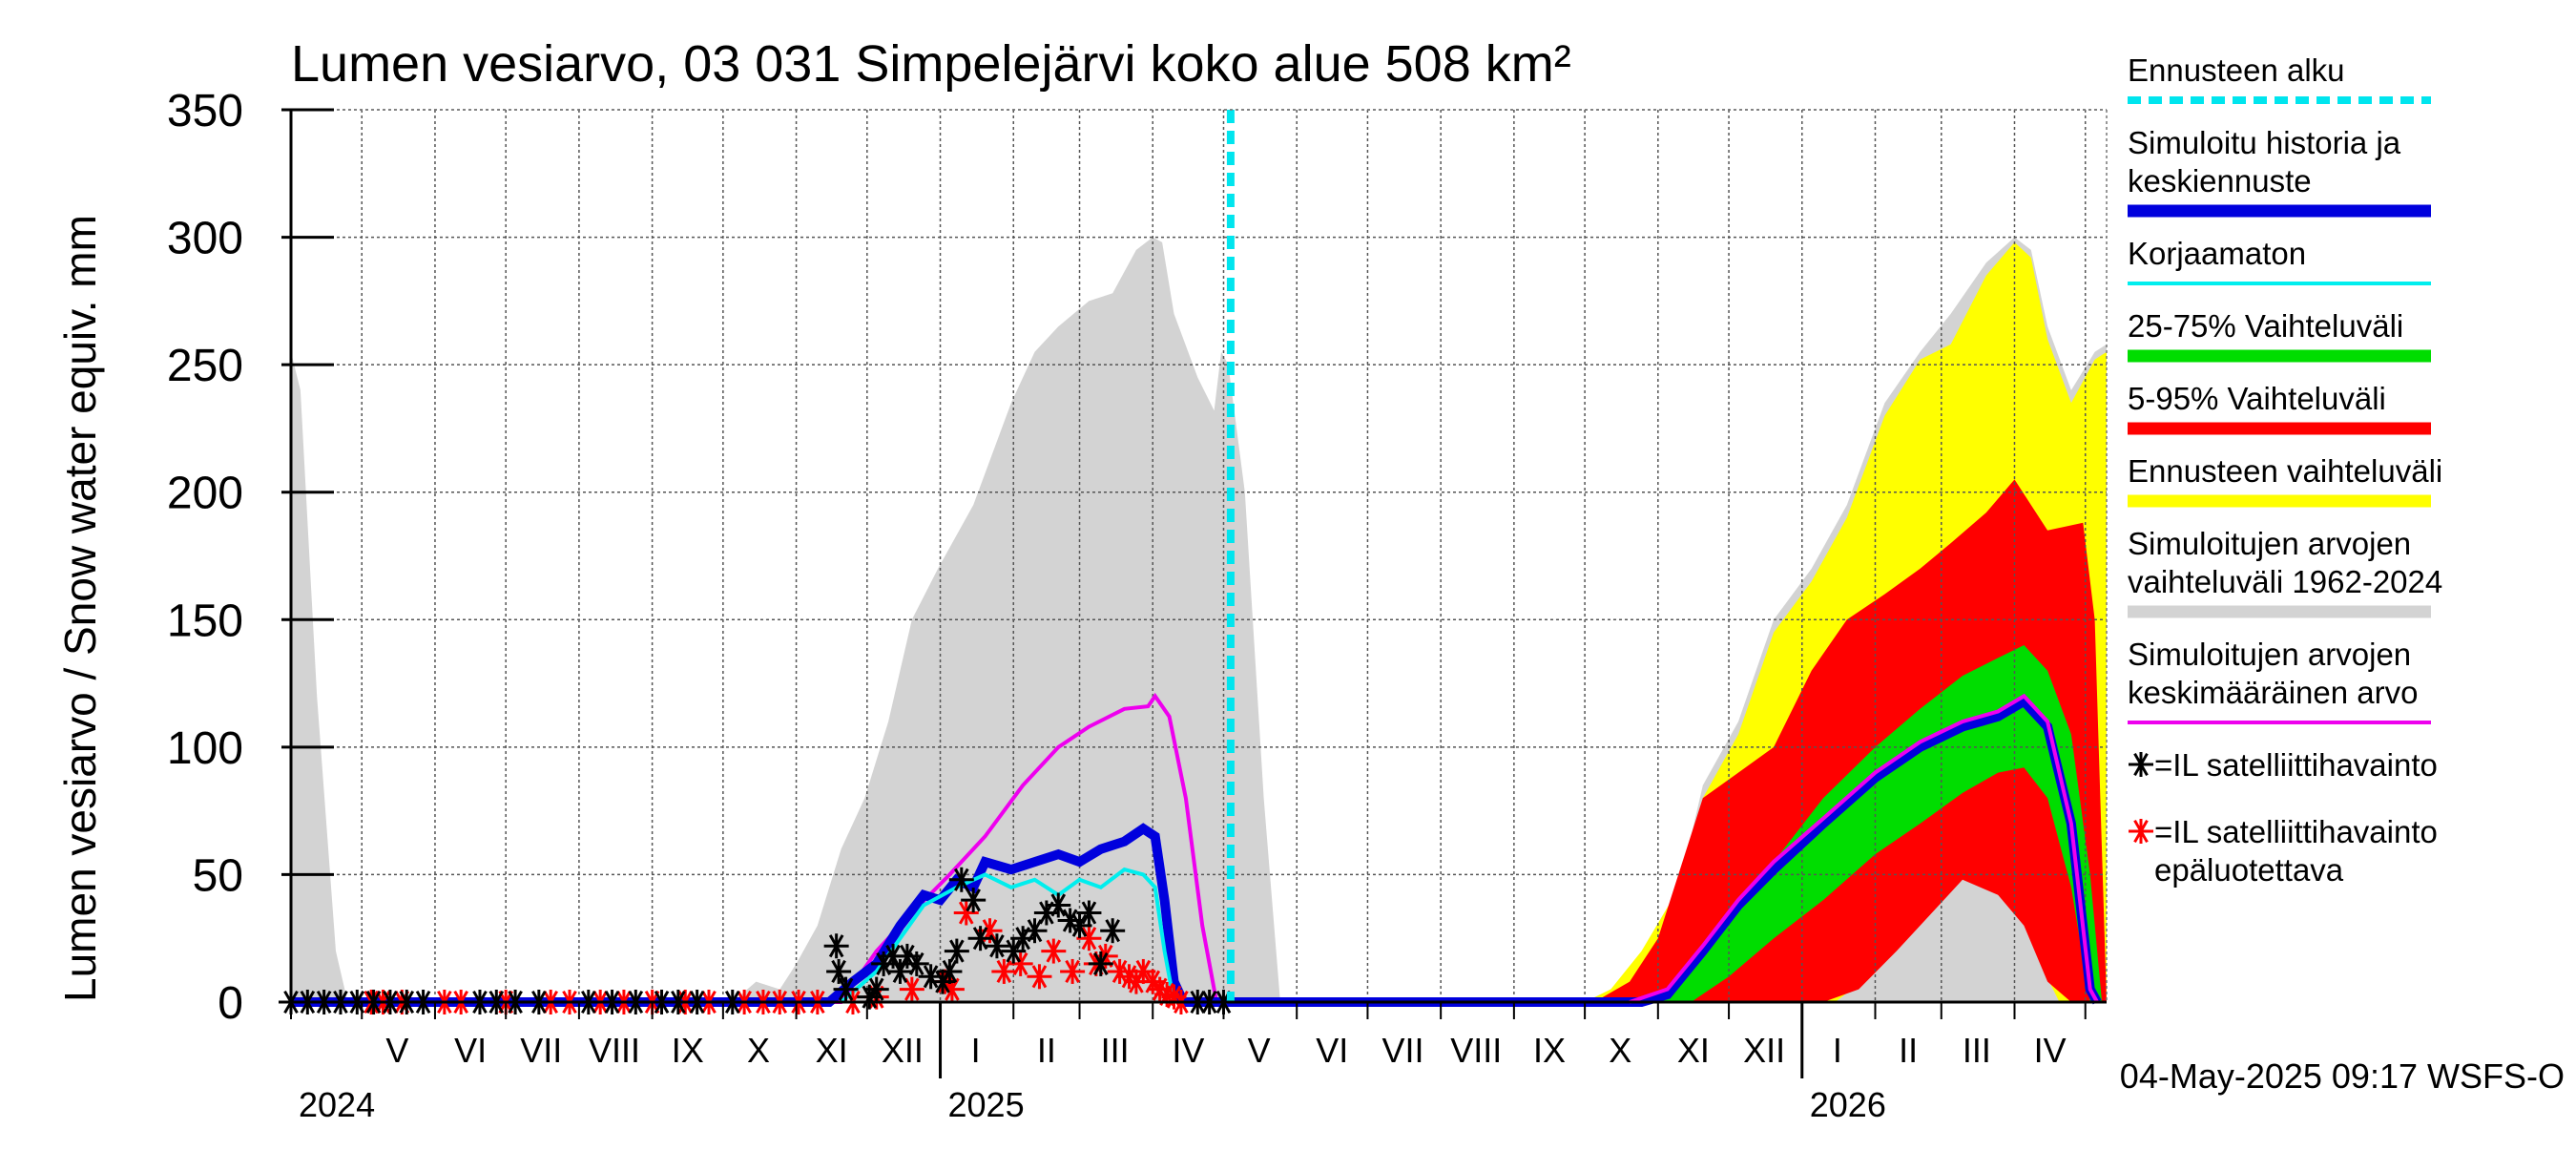 The image size is (2576, 1150). I want to click on p25-75-range-area, so click(1880, 823).